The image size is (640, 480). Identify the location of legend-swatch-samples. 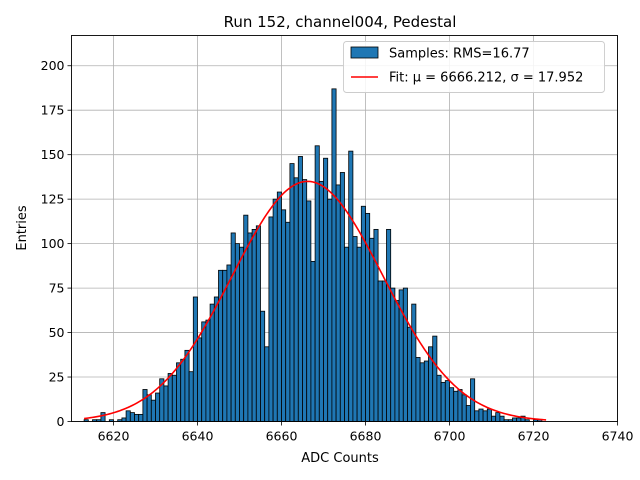
(364, 52).